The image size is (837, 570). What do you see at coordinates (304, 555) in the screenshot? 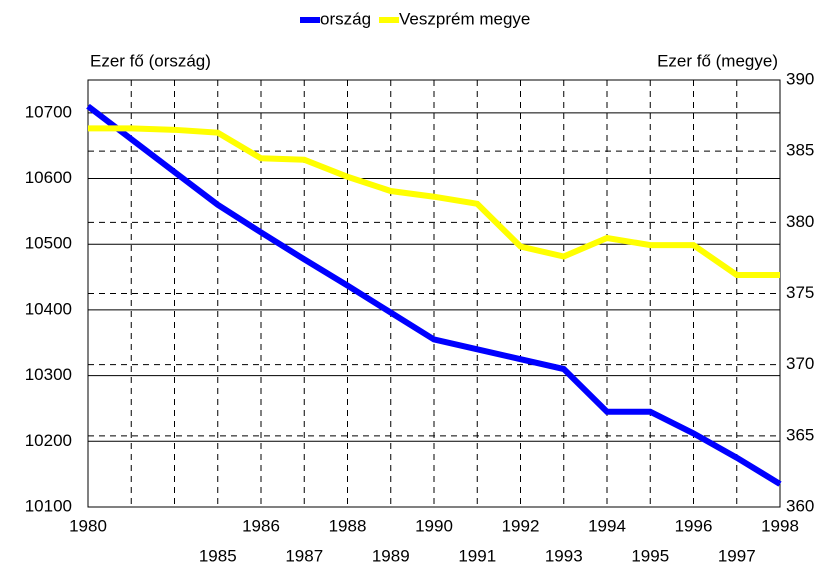
I see `x-tick-label: 1987` at bounding box center [304, 555].